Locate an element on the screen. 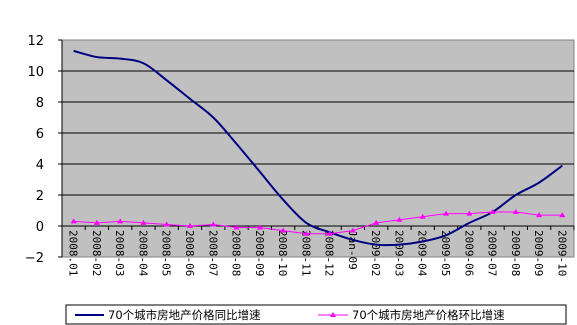 The height and width of the screenshot is (325, 577). x-tick-label: 2008-12 is located at coordinates (329, 253).